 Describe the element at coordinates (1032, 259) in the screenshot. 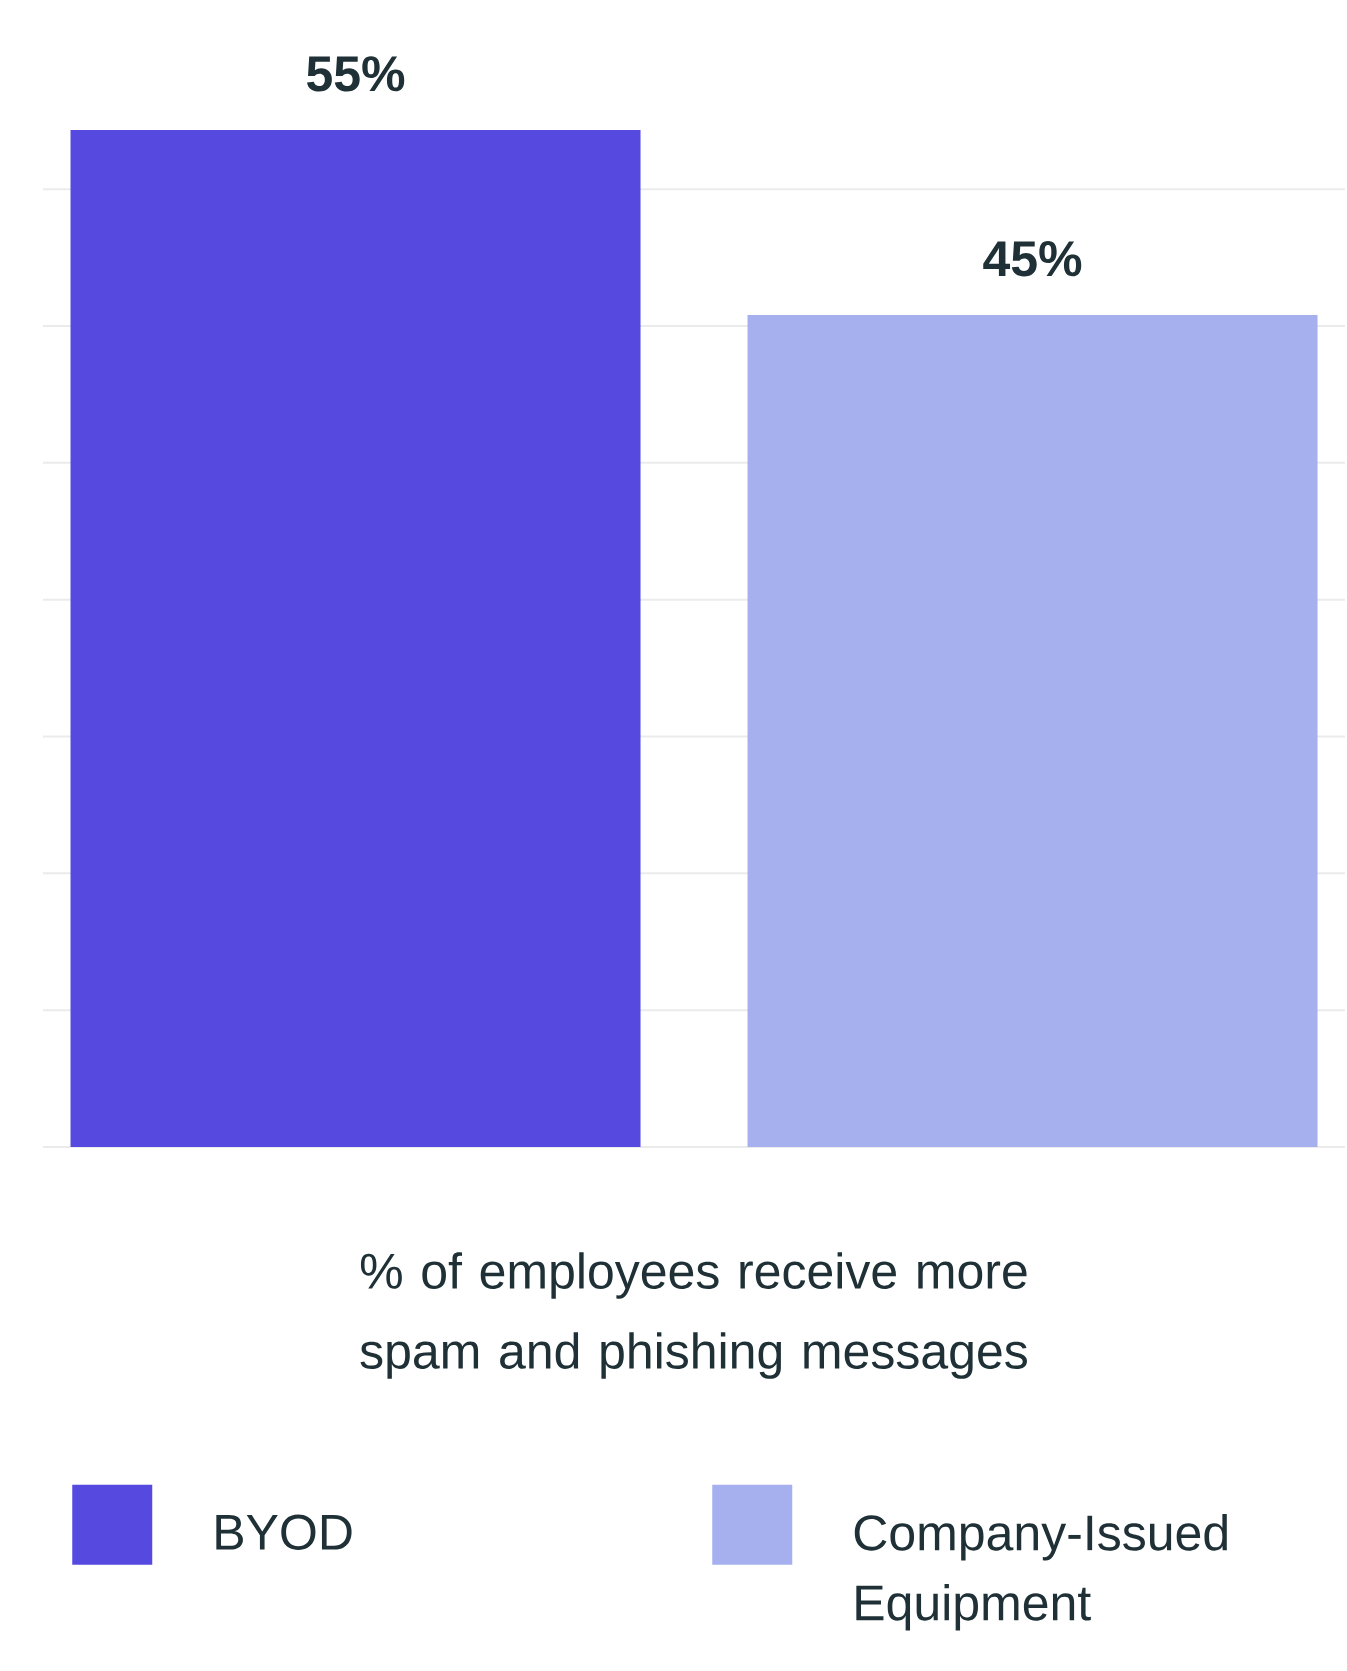

I see `data-label: 45%` at that location.